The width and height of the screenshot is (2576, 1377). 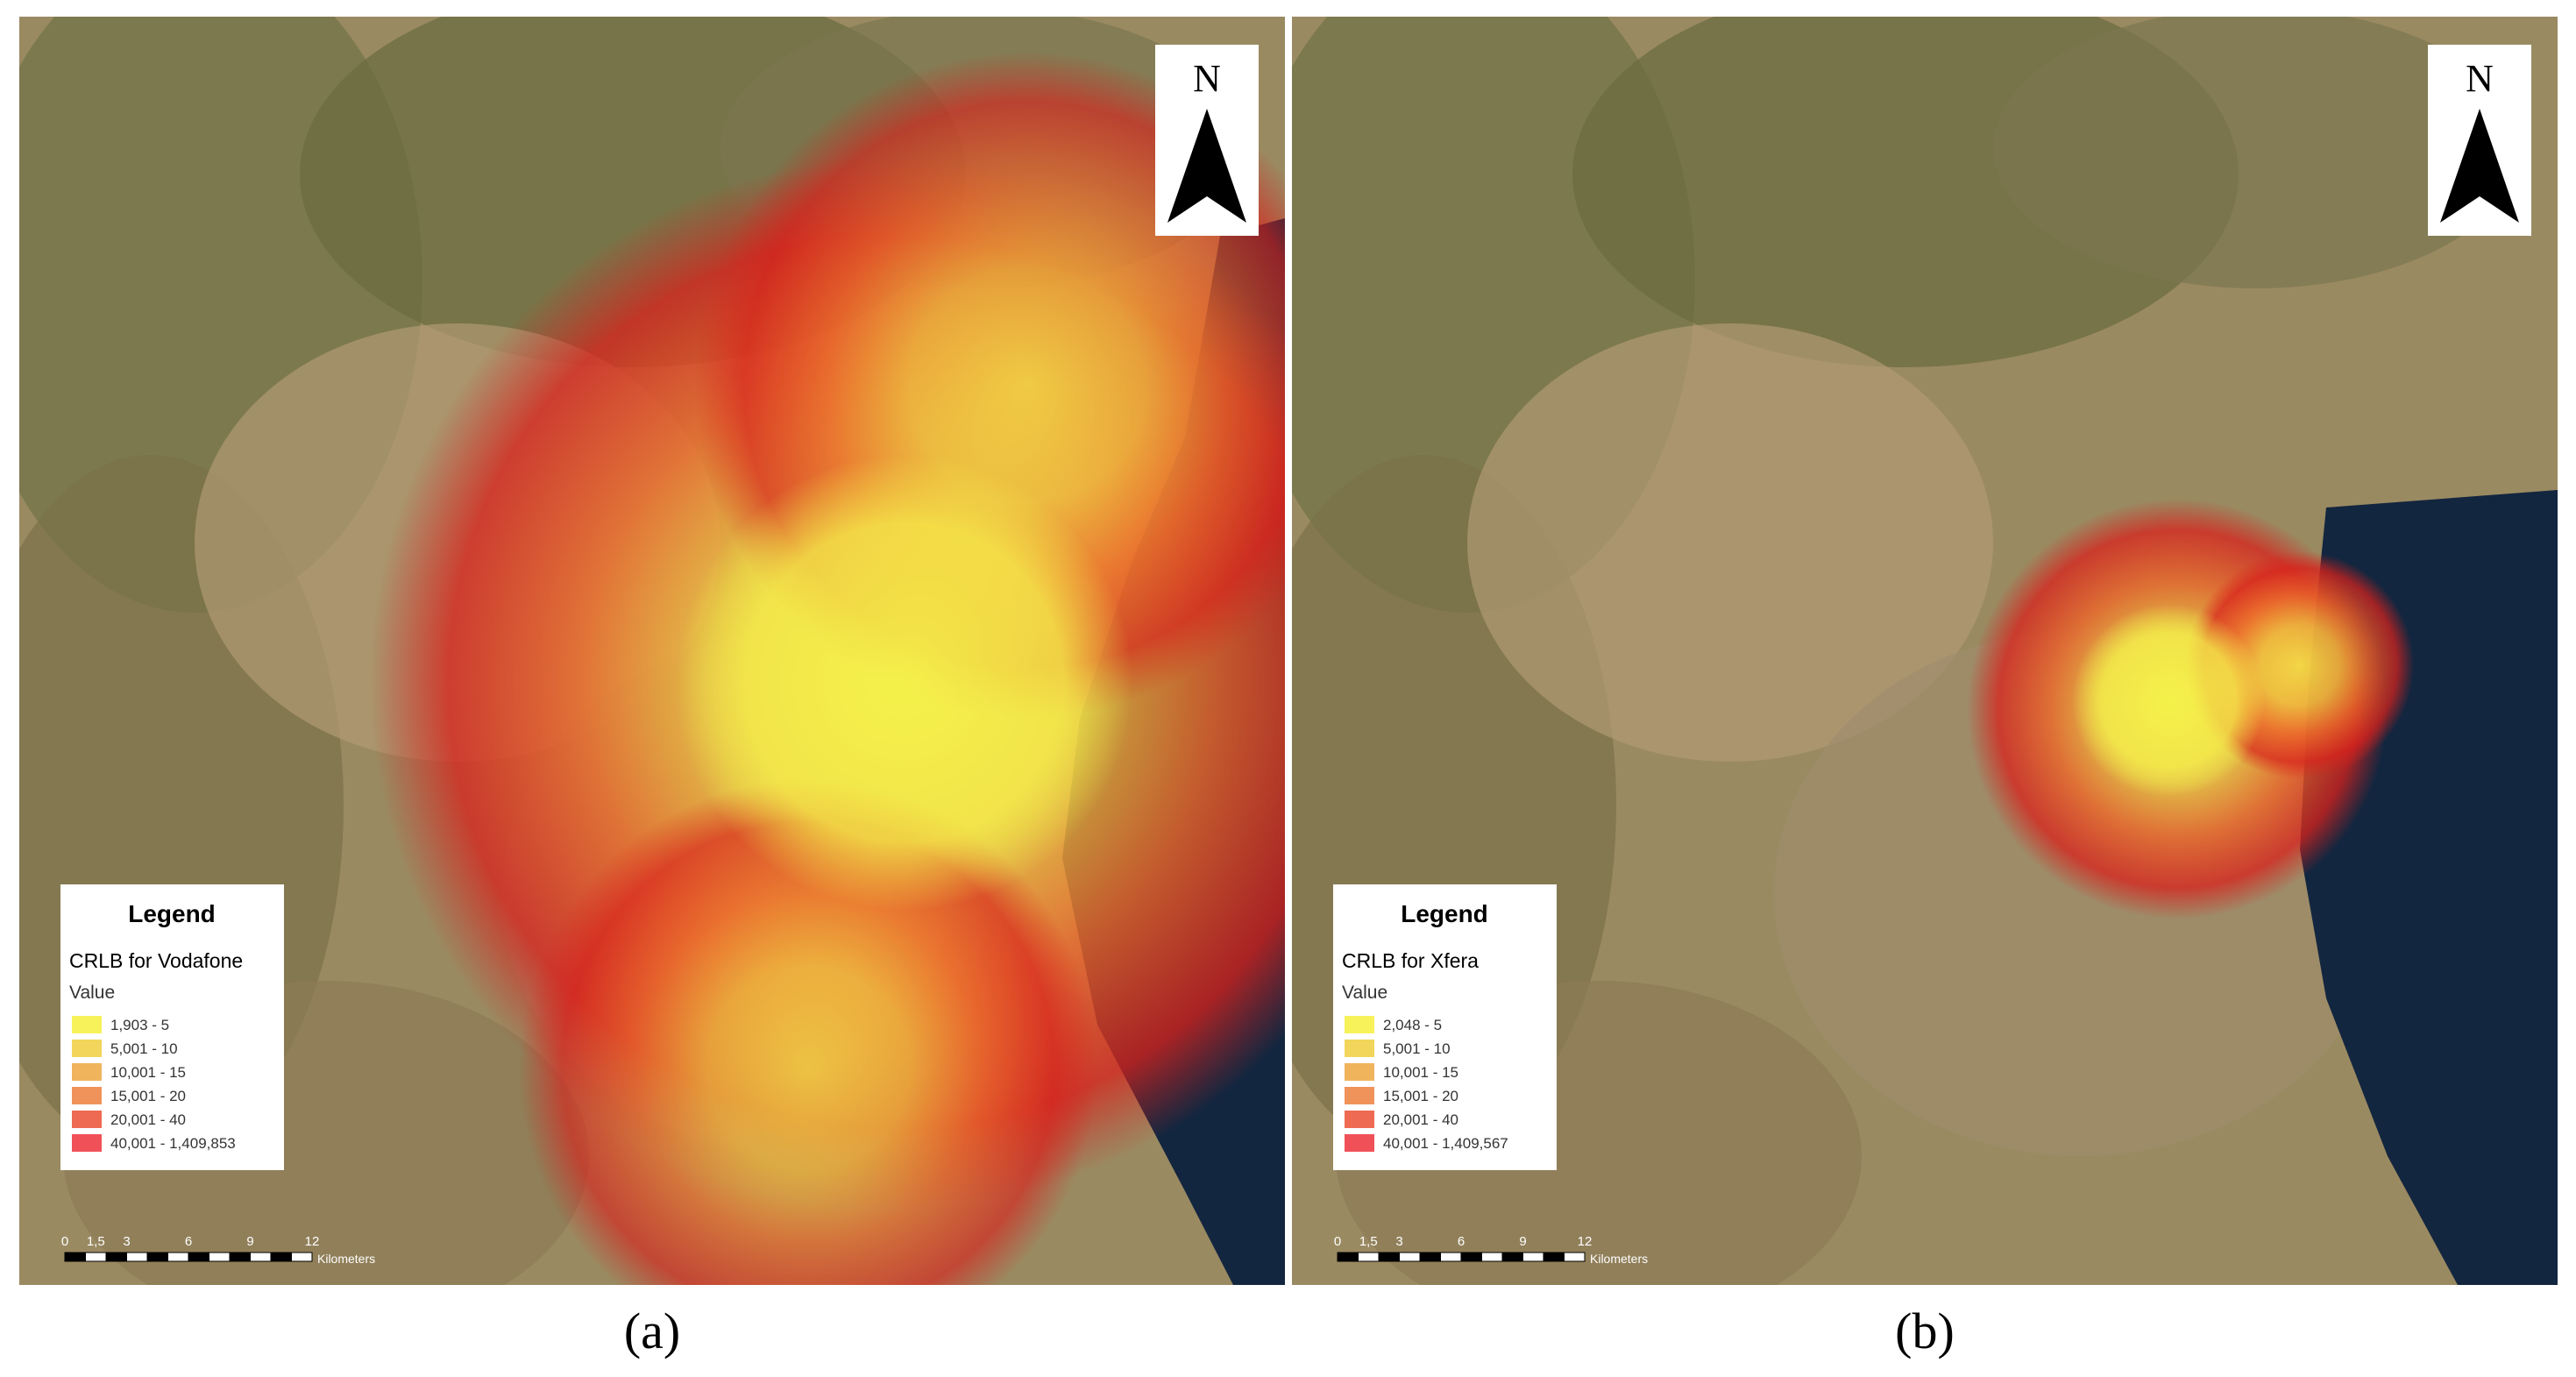 I want to click on legend-layer: CRLB for Xfera, so click(x=1410, y=960).